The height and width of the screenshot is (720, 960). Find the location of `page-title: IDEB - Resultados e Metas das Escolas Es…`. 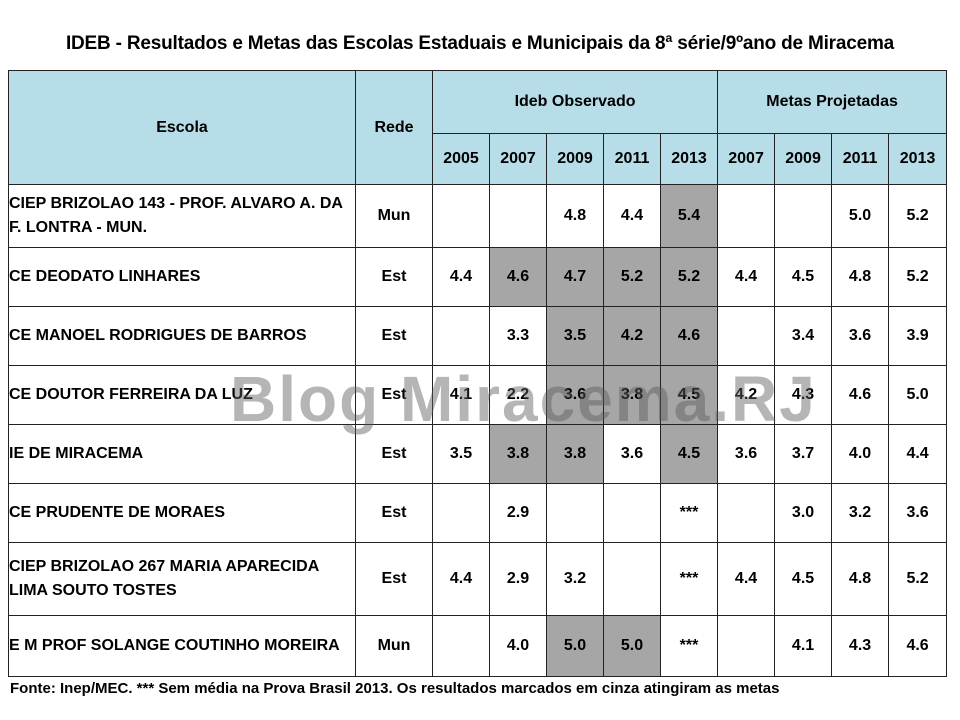

page-title: IDEB - Resultados e Metas das Escolas Es… is located at coordinates (480, 43).